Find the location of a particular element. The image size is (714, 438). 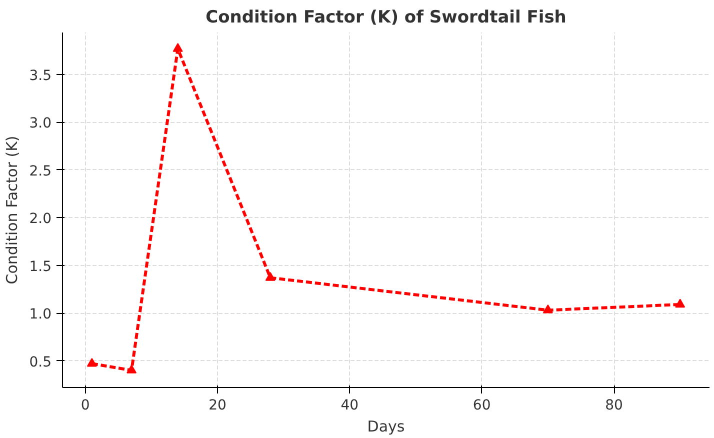

y-tick-label: 2.5 is located at coordinates (40, 171).